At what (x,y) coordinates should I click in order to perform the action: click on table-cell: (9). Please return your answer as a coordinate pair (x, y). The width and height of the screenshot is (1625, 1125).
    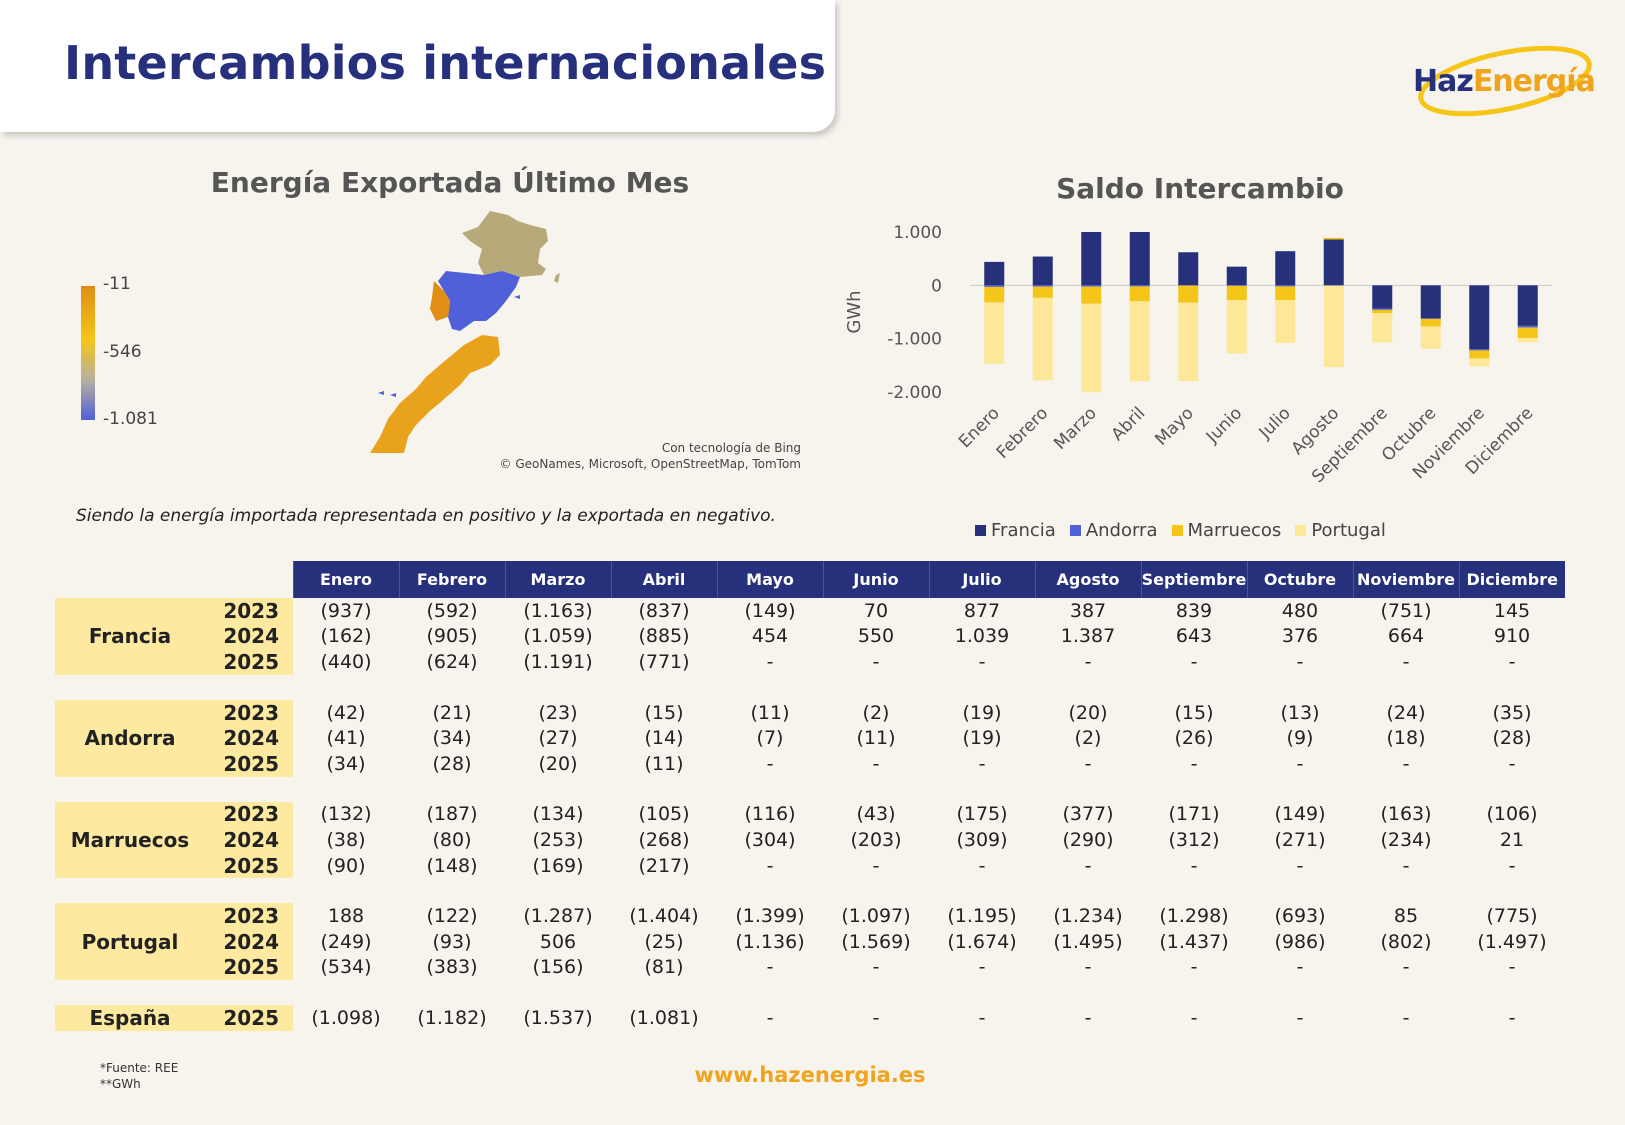
    Looking at the image, I should click on (1300, 738).